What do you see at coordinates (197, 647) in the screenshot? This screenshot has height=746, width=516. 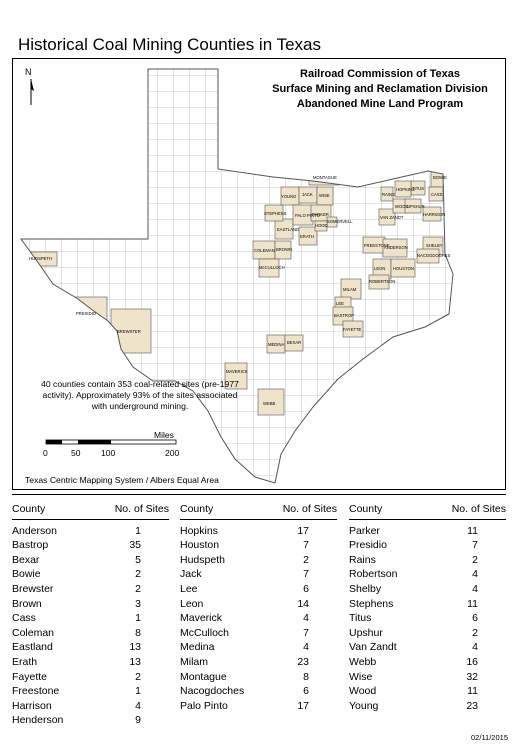 I see `county-name: Medina` at bounding box center [197, 647].